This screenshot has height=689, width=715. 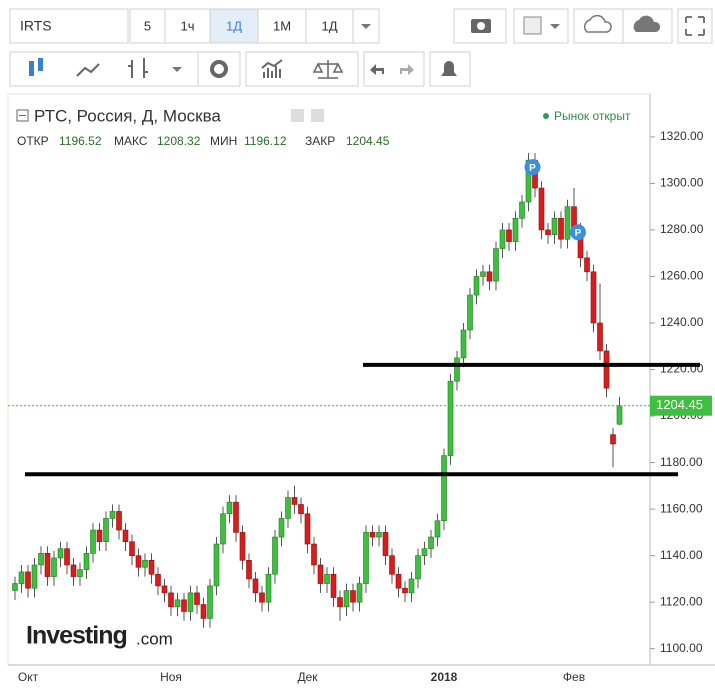 I want to click on interval-menu, so click(x=366, y=26).